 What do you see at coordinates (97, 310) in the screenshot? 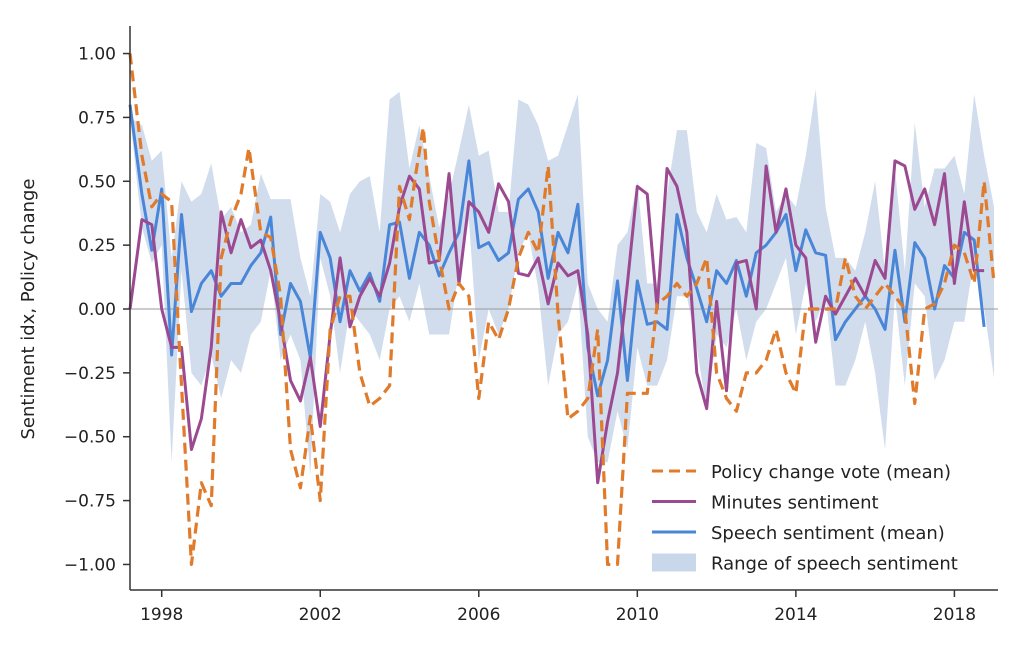
I see `y-tick-label: 0.00` at bounding box center [97, 310].